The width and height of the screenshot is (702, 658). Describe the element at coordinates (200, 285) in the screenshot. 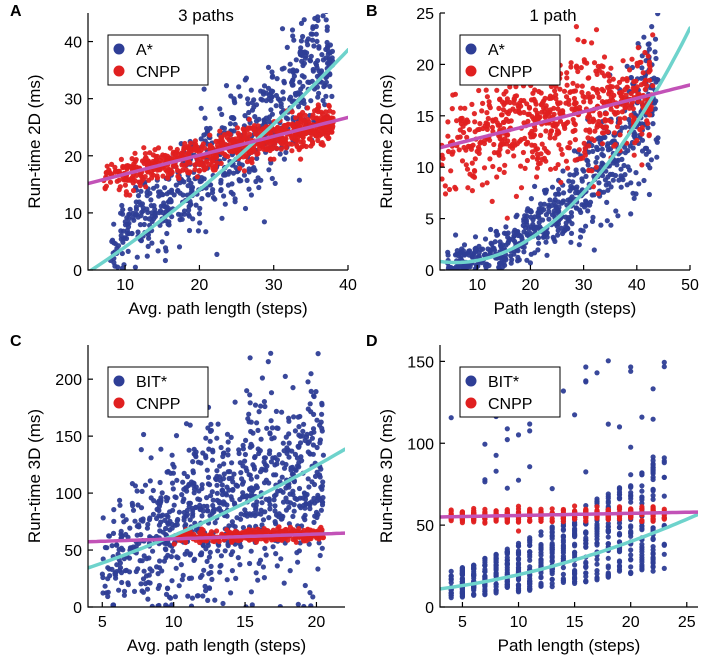

I see `x-tick-label: 20` at that location.